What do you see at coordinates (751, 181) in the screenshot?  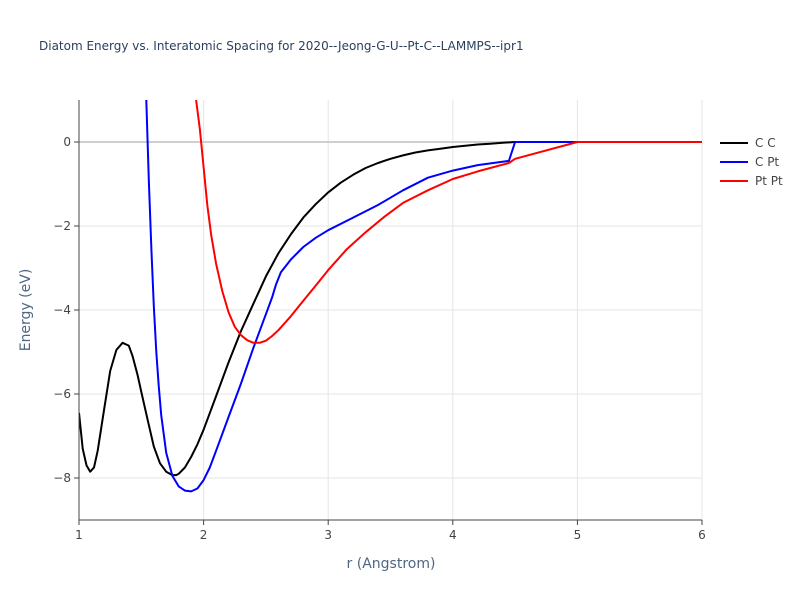 I see `legend-item-pt-pt: Pt Pt` at bounding box center [751, 181].